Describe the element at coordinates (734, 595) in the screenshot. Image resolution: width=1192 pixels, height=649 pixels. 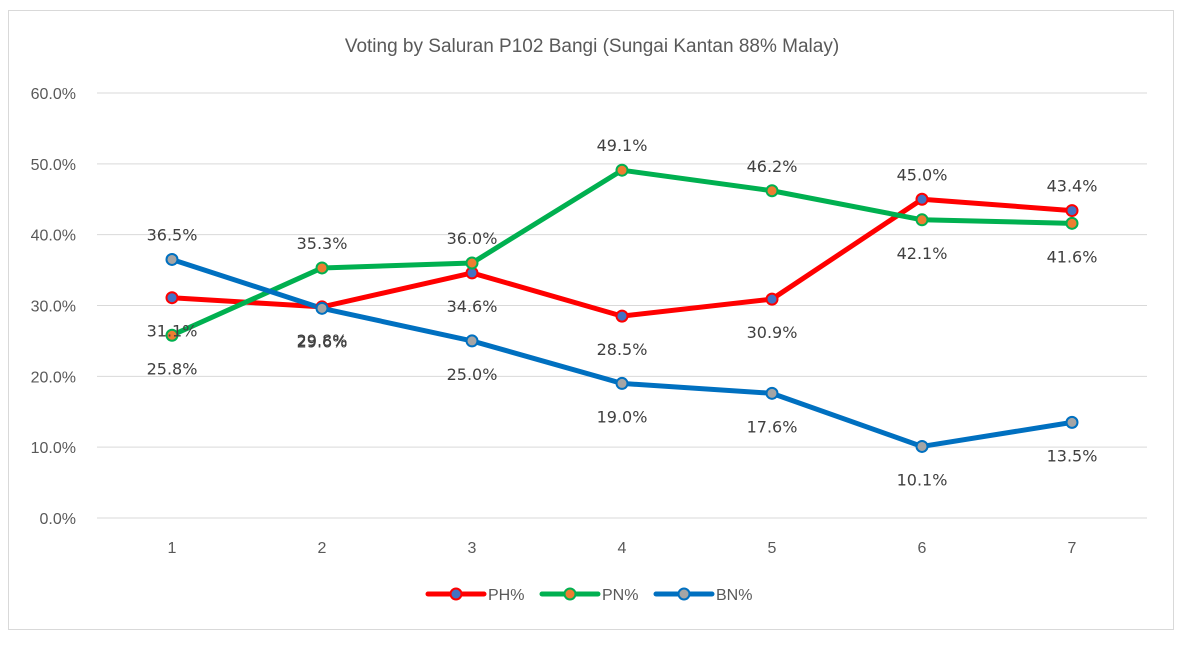
I see `legend-label: BN%` at that location.